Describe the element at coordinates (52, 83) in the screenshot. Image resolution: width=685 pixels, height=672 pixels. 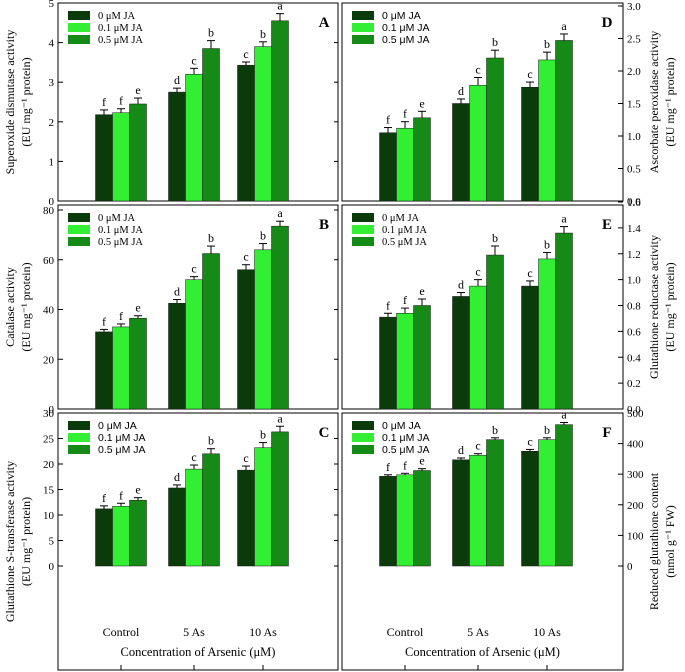
I see `y-tick-label: 3` at that location.